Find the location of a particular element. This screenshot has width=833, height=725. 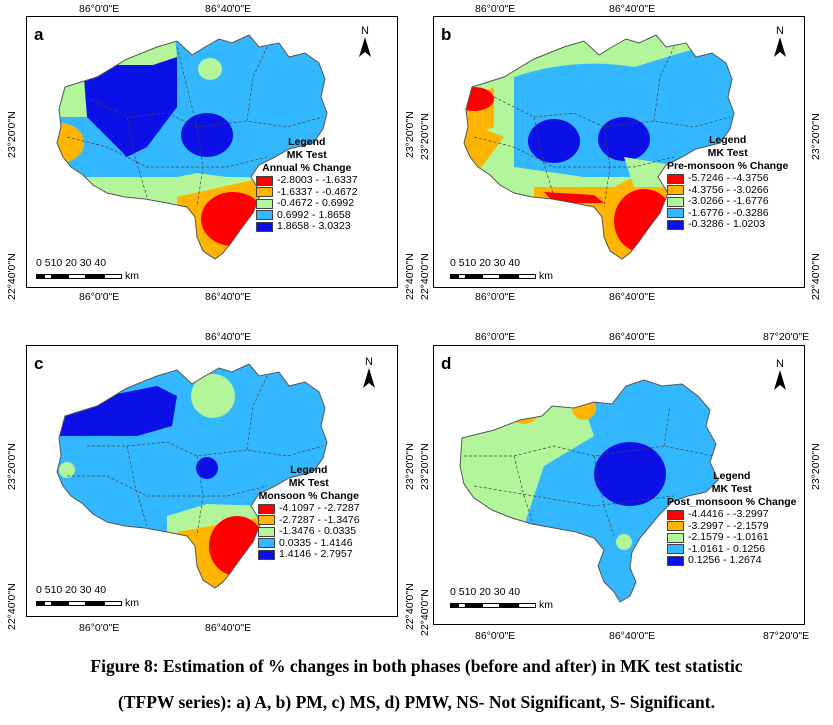

map-b is located at coordinates (599, 147).